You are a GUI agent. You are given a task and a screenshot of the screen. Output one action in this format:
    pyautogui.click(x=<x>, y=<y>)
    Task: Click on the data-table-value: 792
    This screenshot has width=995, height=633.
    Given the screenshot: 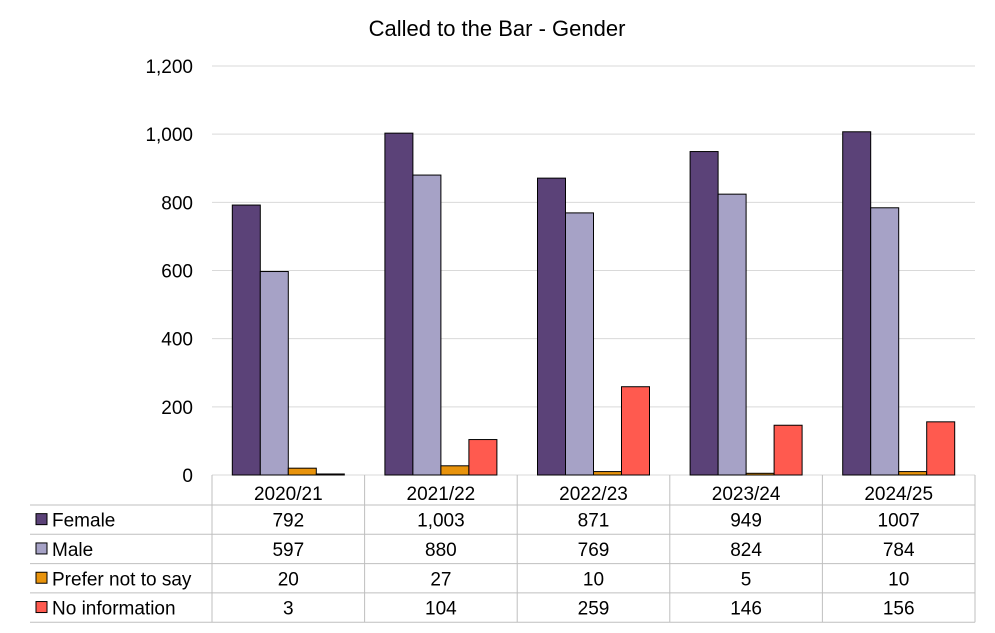 What is the action you would take?
    pyautogui.click(x=288, y=521)
    